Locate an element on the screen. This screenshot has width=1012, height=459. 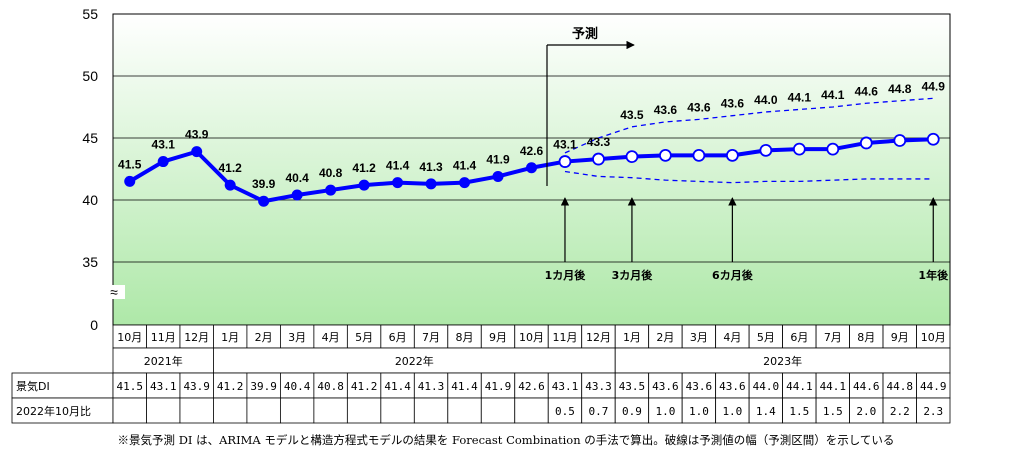
row-header-label: 景気DI is located at coordinates (33, 386).